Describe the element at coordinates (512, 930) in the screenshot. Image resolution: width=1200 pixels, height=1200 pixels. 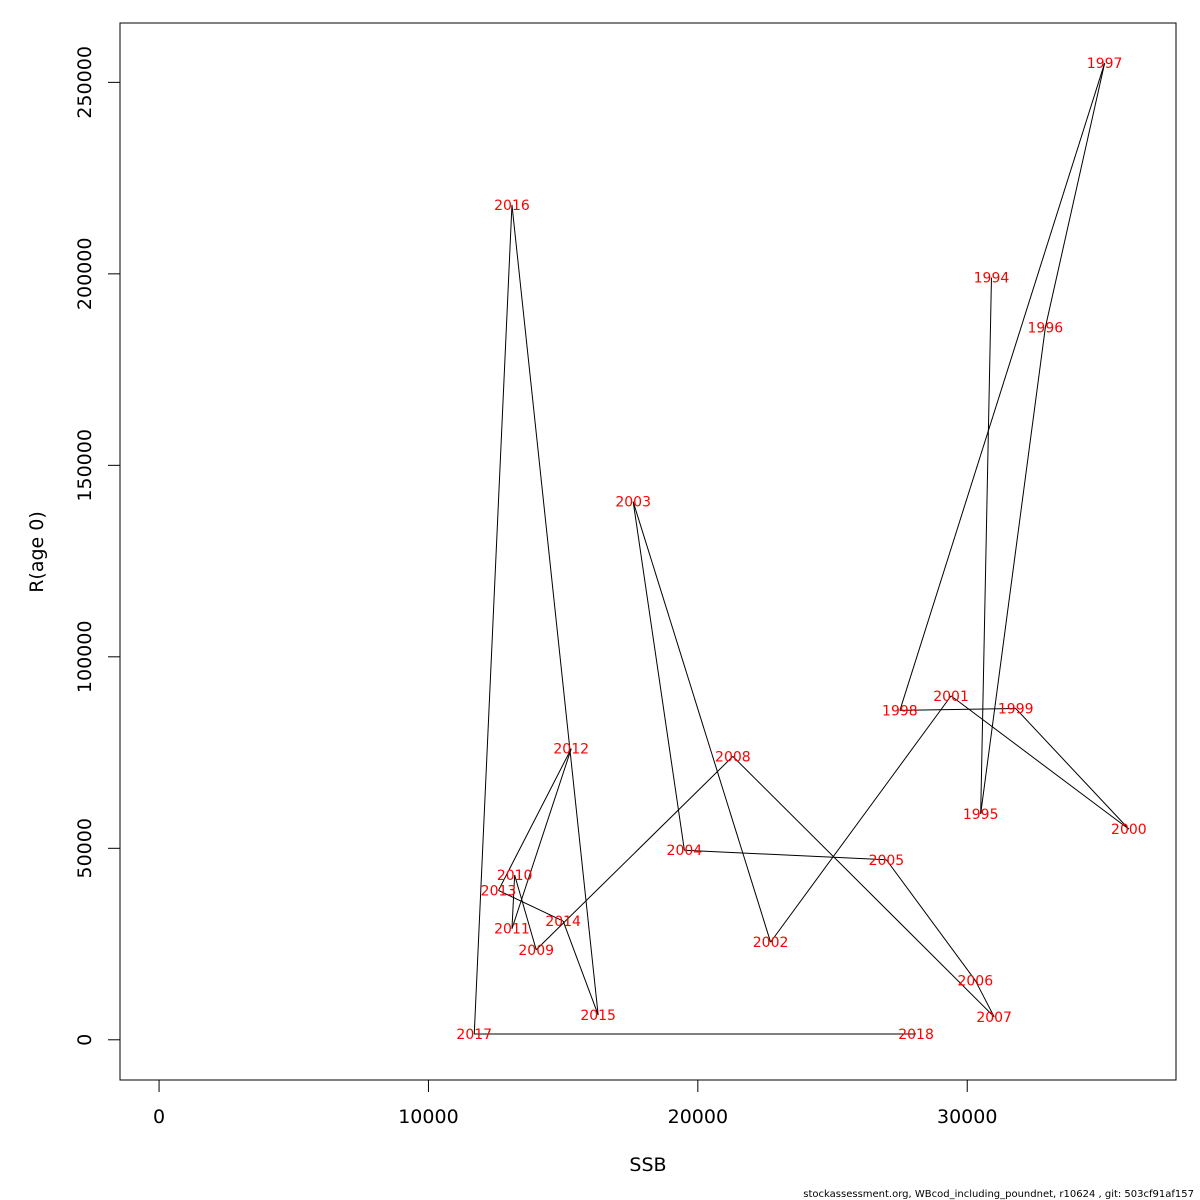
I see `point-label: 2011` at that location.